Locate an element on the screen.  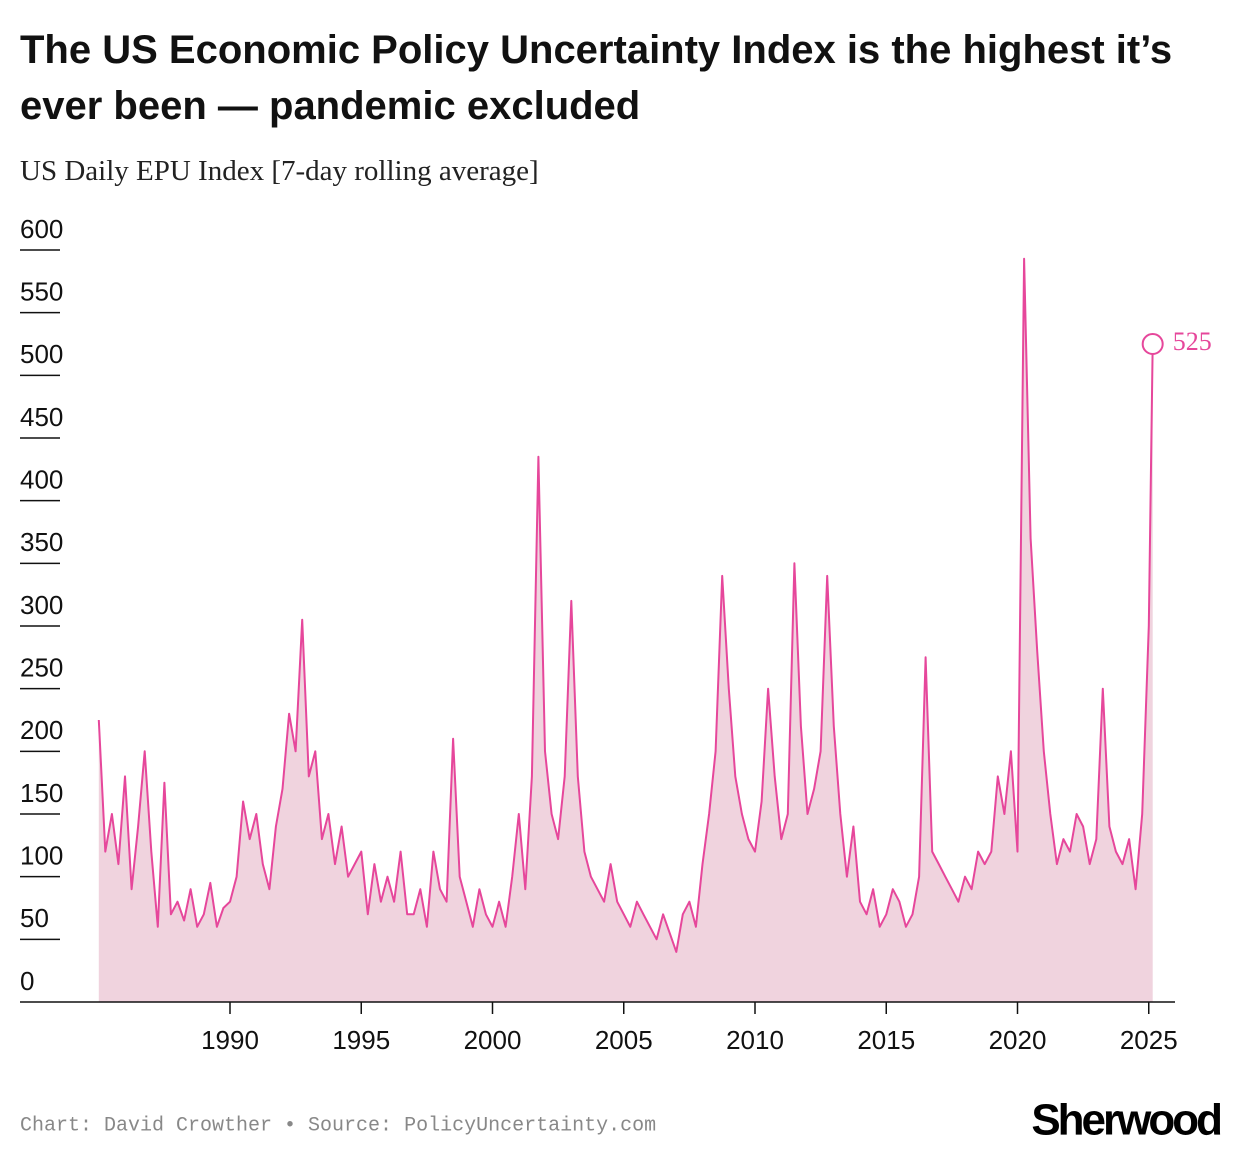
x-tick-label: 2020 is located at coordinates (1018, 1040).